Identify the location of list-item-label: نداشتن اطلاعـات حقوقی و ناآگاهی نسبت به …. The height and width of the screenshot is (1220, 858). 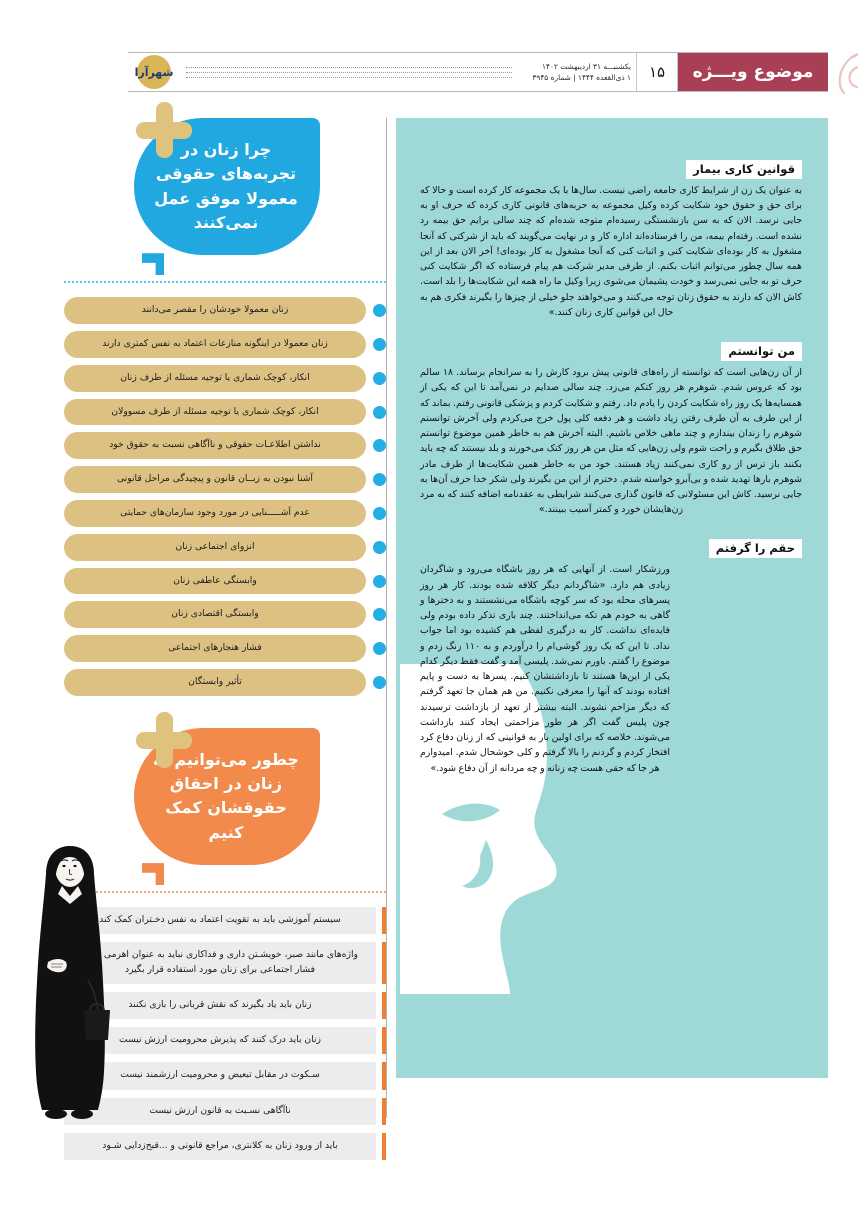
(215, 446).